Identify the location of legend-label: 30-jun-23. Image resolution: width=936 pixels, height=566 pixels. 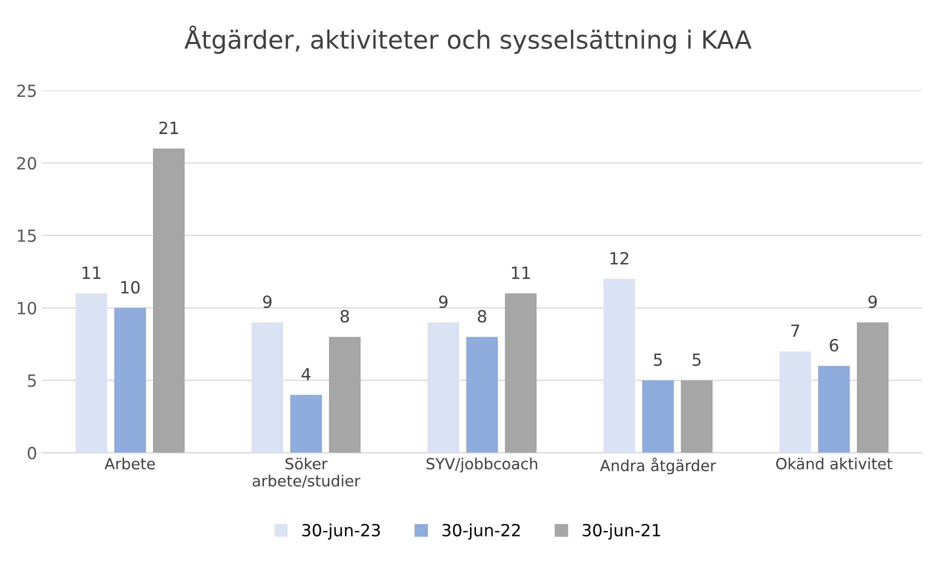
(341, 532).